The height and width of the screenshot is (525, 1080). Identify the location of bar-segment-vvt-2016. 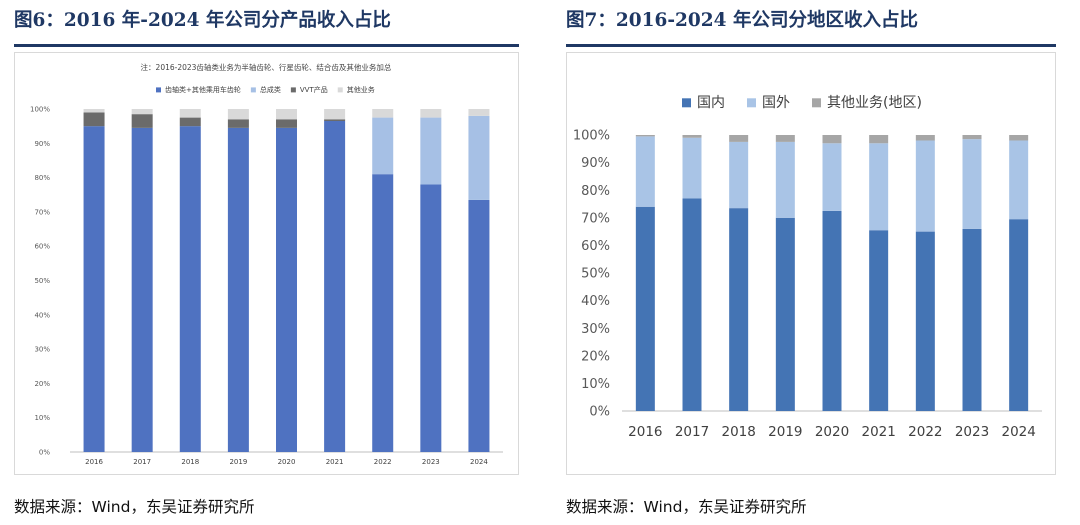
(94, 119).